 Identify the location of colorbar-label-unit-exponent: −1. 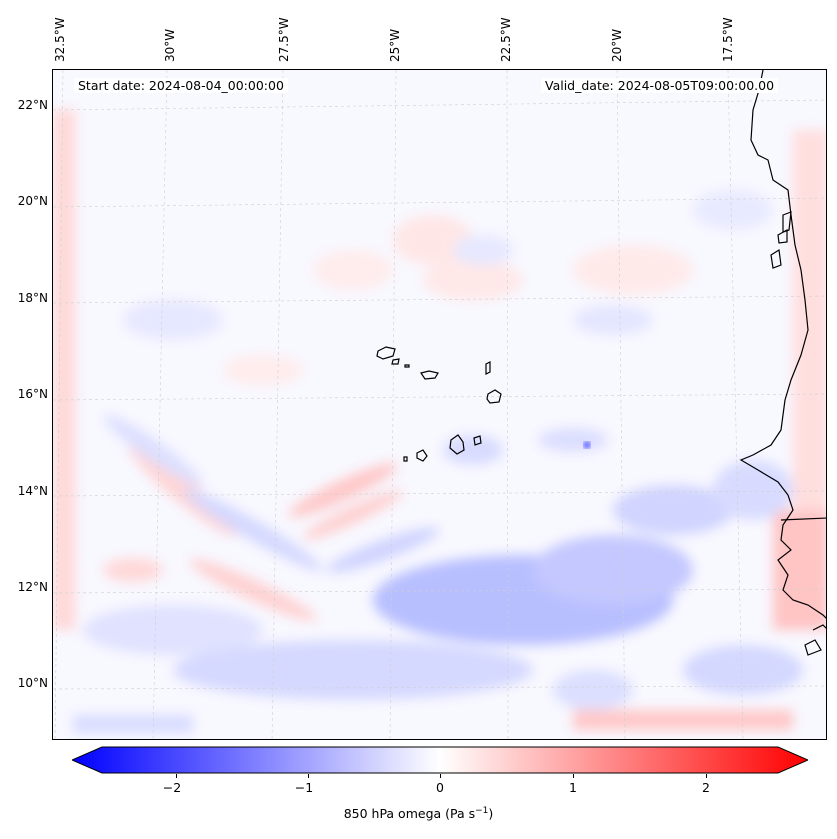
(482, 811).